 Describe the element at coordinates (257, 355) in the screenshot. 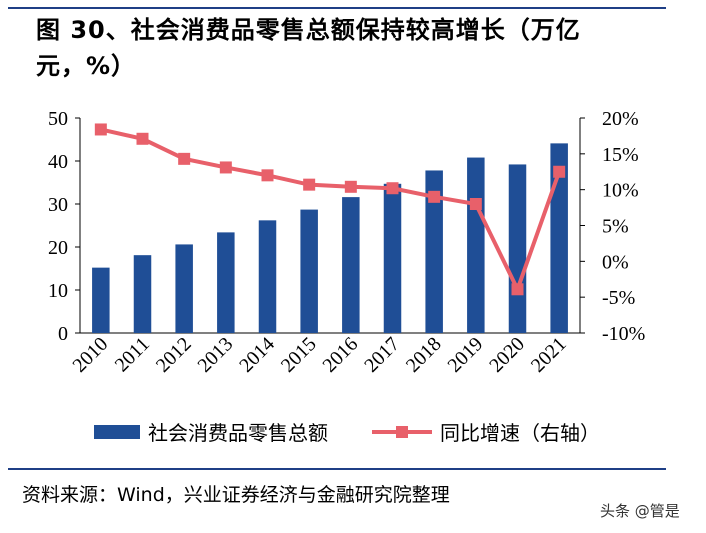

I see `x-tick-label: 2014` at that location.